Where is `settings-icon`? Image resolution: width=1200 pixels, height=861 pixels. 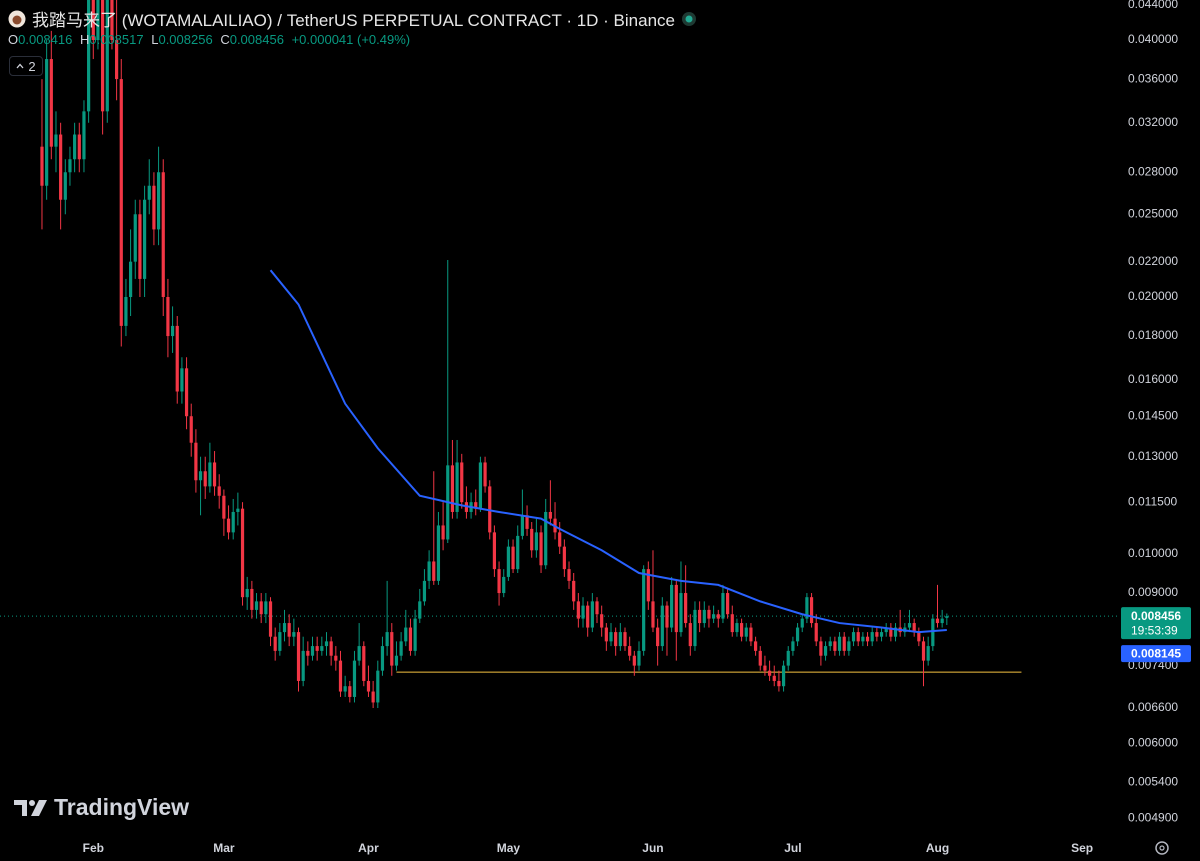 settings-icon is located at coordinates (1162, 848).